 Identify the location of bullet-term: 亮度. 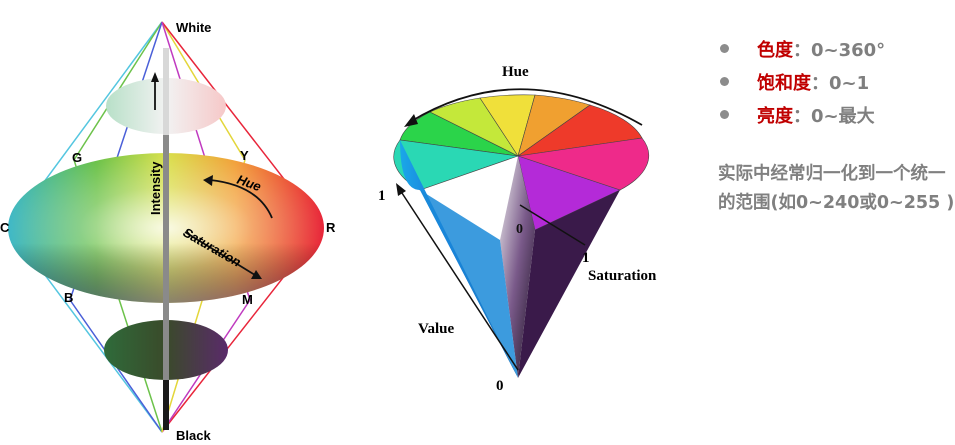
(775, 116).